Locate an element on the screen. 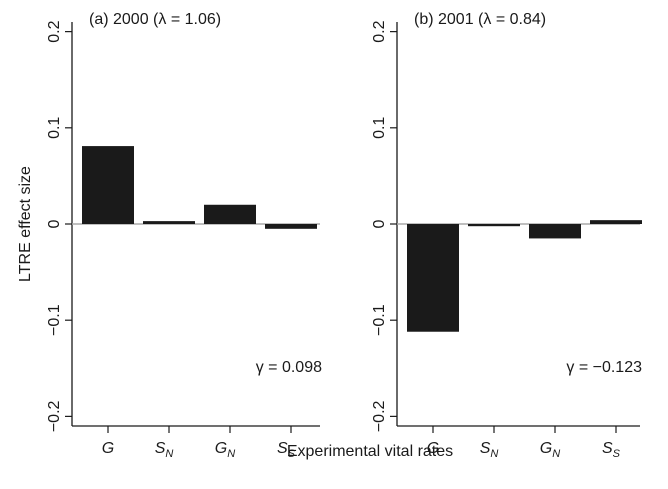 The height and width of the screenshot is (489, 668). gamma-annotation: γ = −0.123 is located at coordinates (604, 367).